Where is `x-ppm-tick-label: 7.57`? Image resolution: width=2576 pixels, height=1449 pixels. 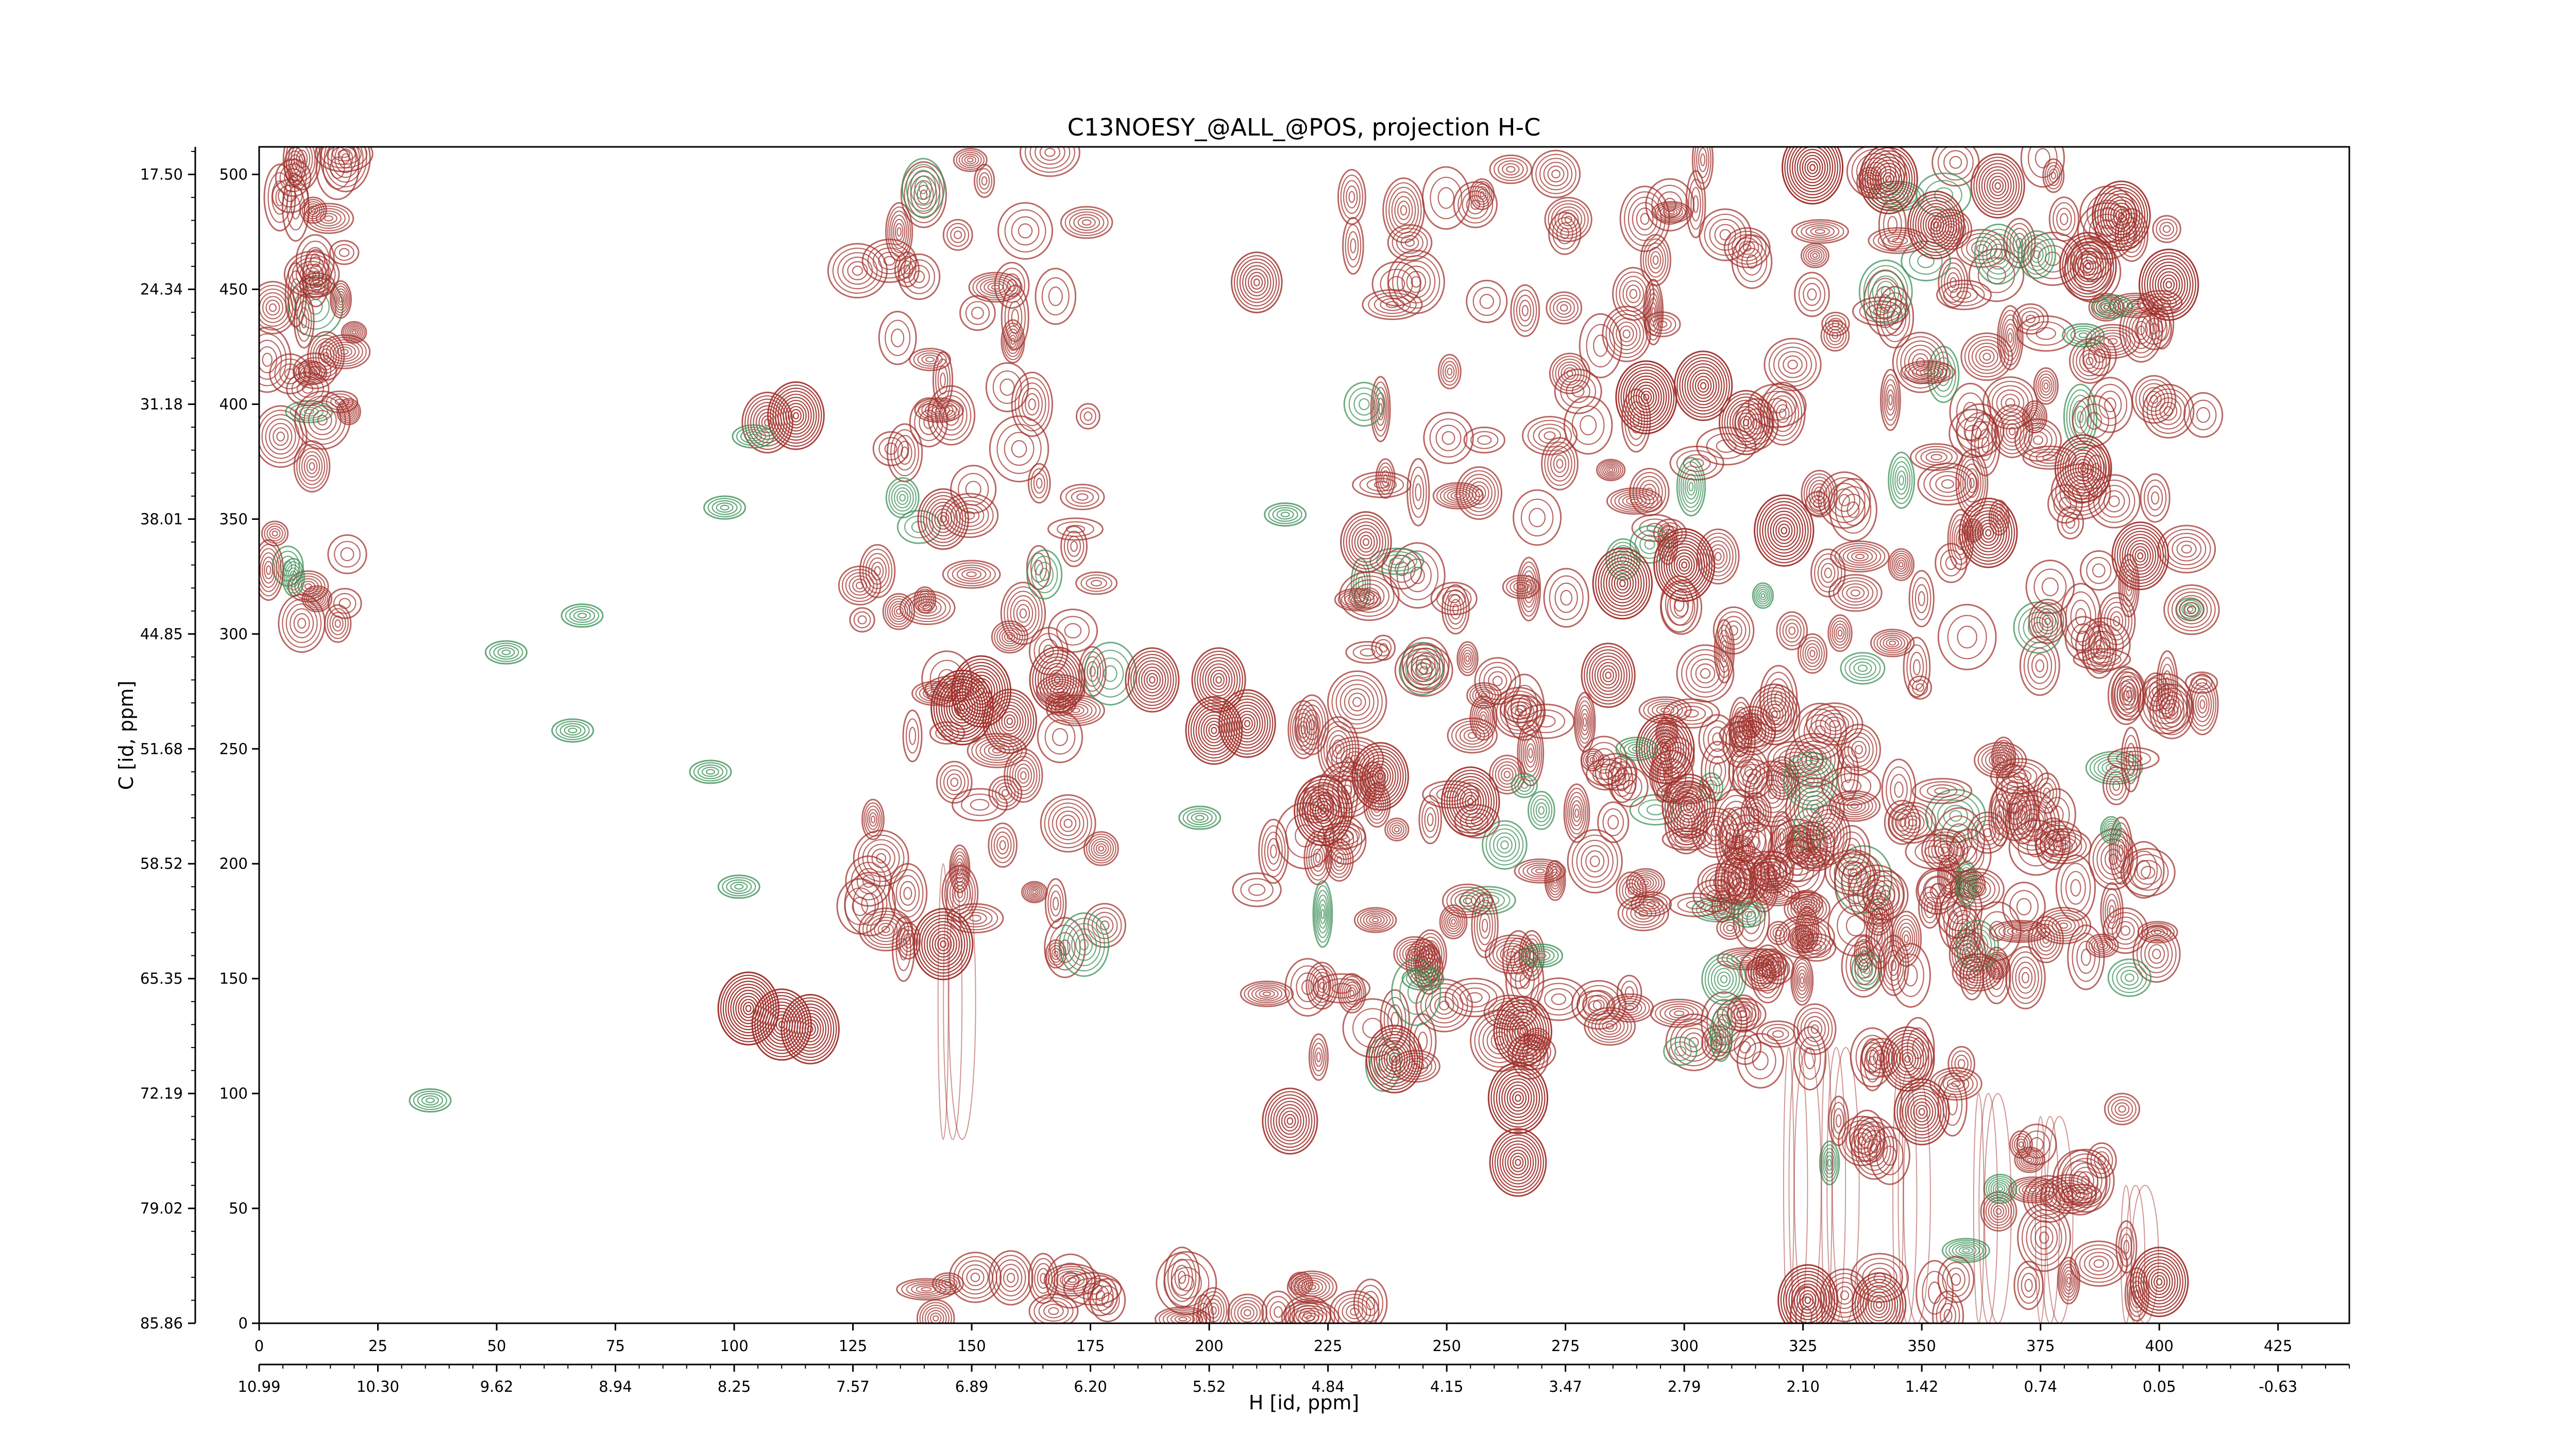
x-ppm-tick-label: 7.57 is located at coordinates (853, 1386).